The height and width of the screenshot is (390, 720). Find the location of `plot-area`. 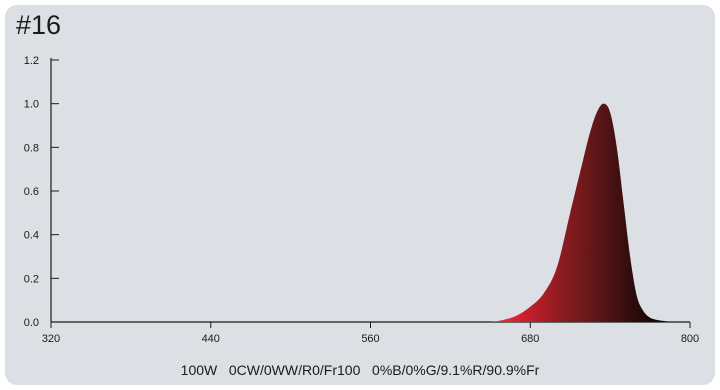

plot-area is located at coordinates (580, 213).